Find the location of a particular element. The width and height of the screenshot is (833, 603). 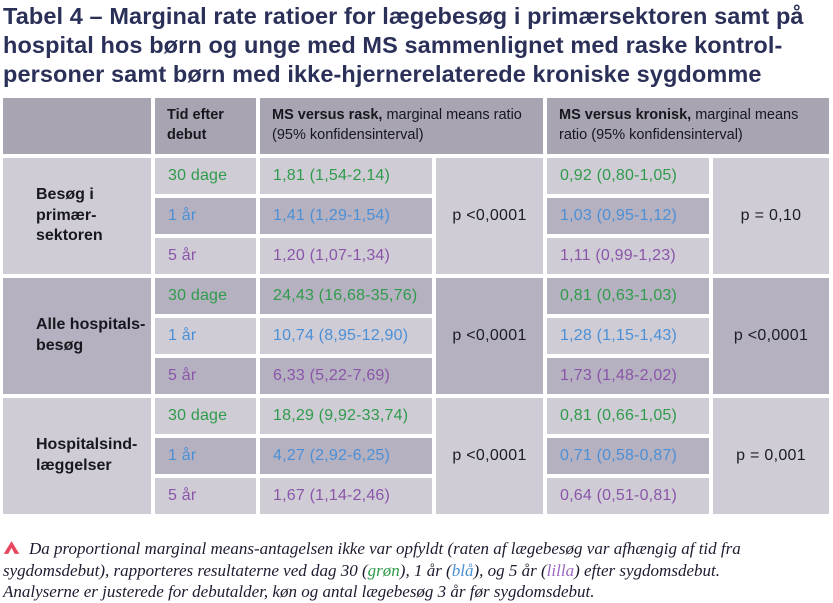

value-cell-kronisk: 0,71 (0,58-0,87) is located at coordinates (628, 456).